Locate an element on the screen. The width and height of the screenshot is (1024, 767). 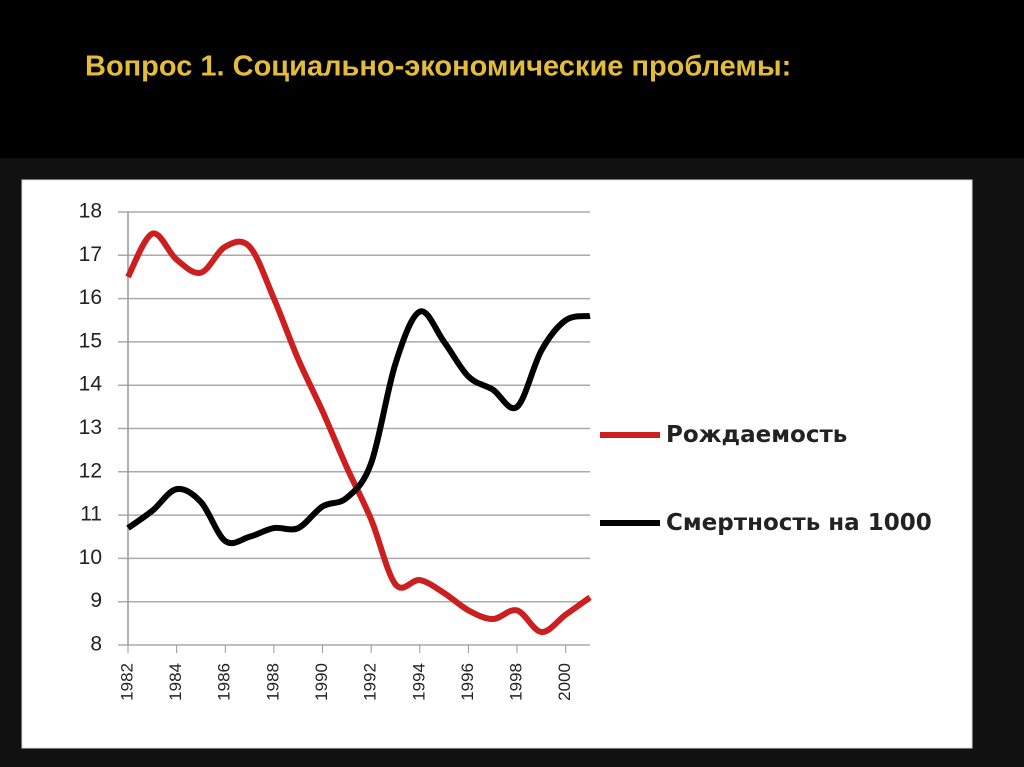
x-tick-label: 1996 is located at coordinates (467, 682).